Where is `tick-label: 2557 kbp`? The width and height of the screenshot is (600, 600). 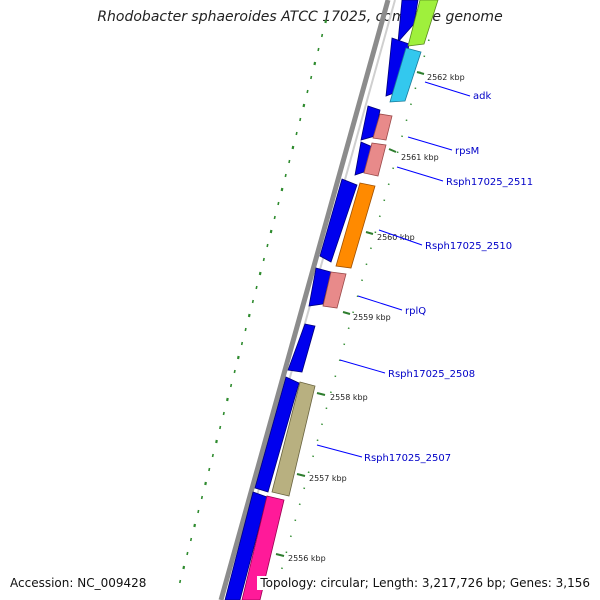
tick-label: 2557 kbp is located at coordinates (328, 478).